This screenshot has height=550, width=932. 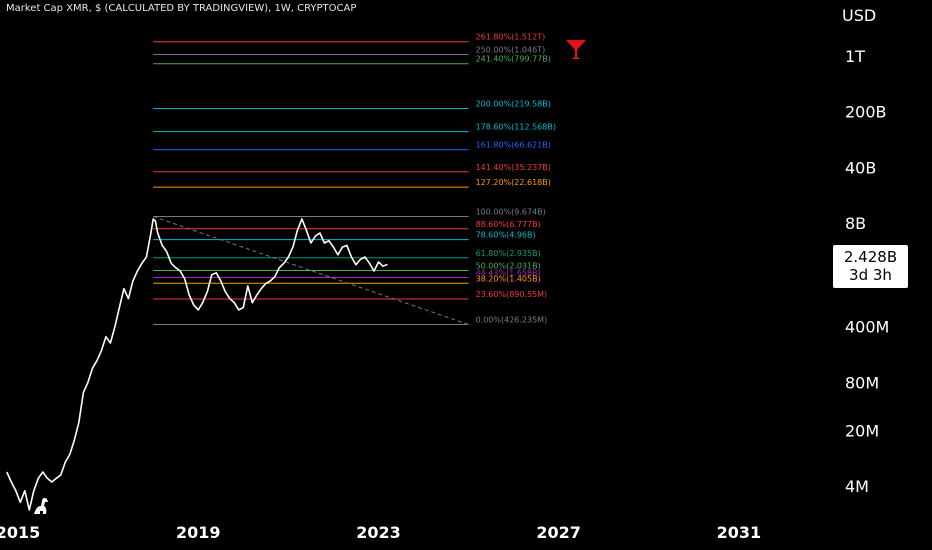 I want to click on x-tick-label: 2015, so click(x=20, y=532).